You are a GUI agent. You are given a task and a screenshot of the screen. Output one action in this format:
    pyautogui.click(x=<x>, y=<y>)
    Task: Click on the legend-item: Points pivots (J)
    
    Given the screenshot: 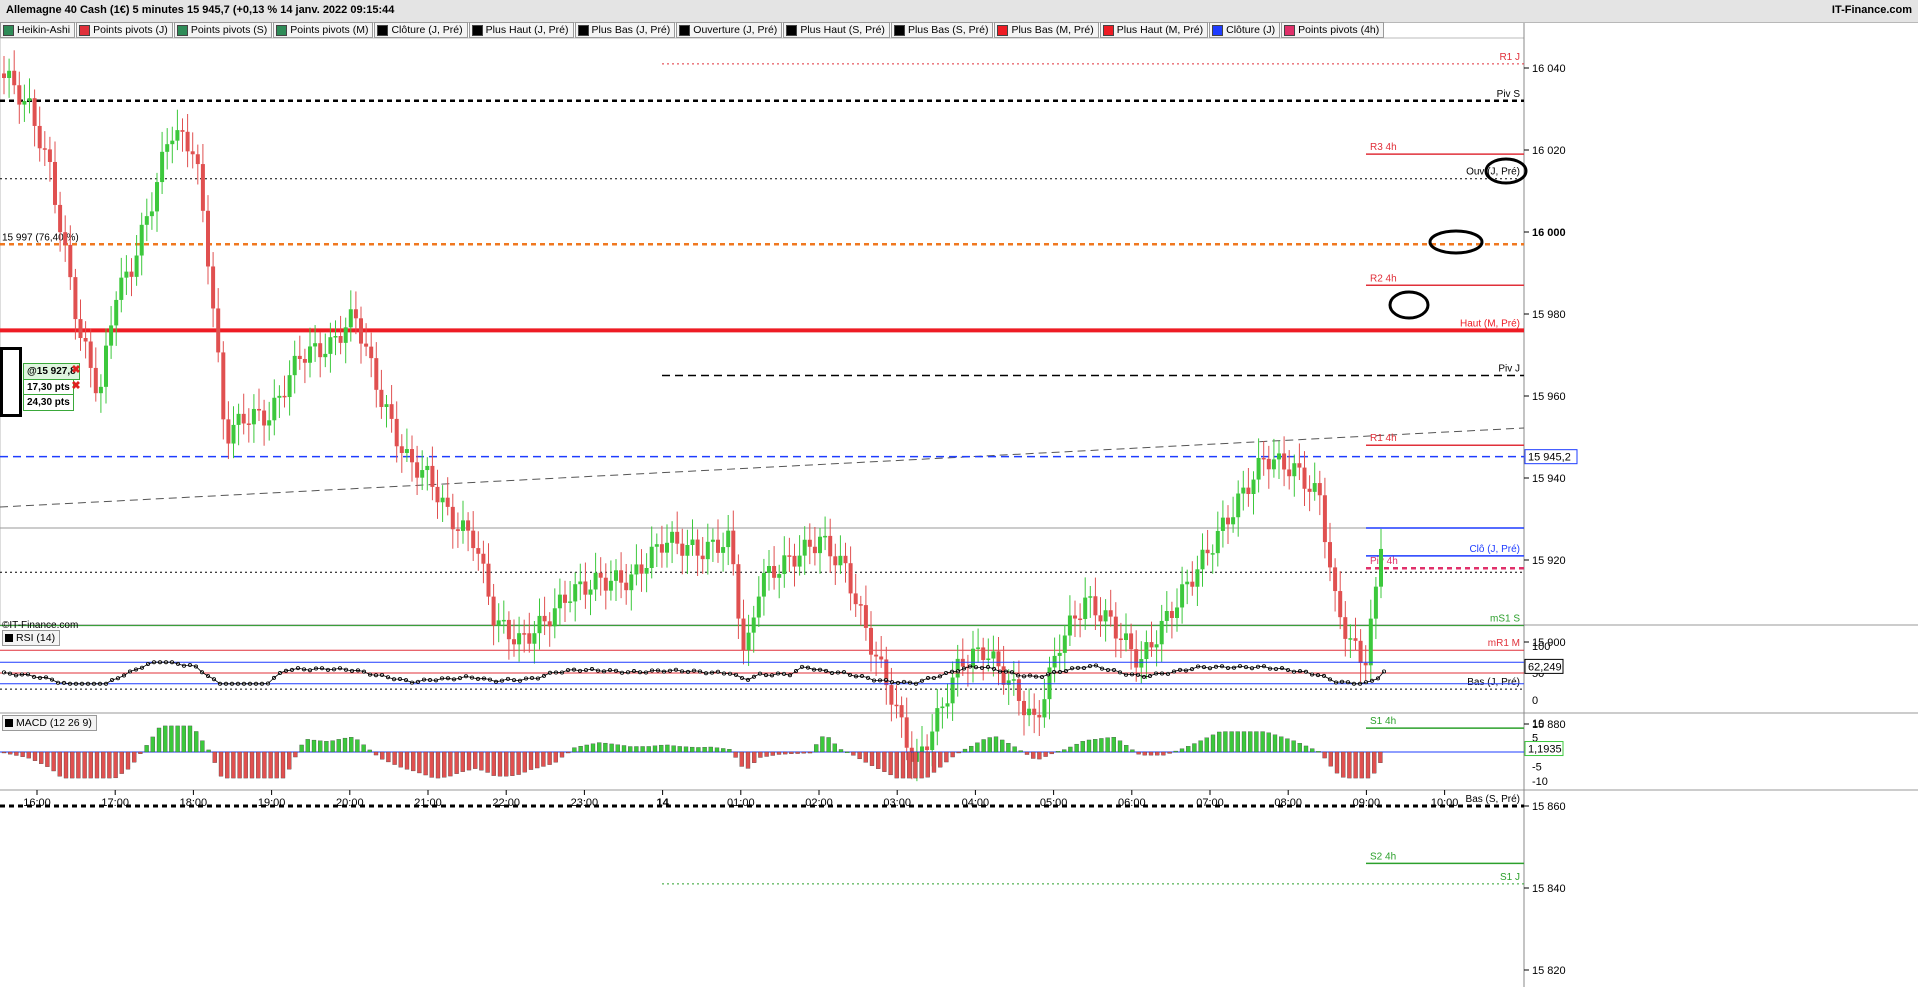 What is the action you would take?
    pyautogui.click(x=124, y=30)
    